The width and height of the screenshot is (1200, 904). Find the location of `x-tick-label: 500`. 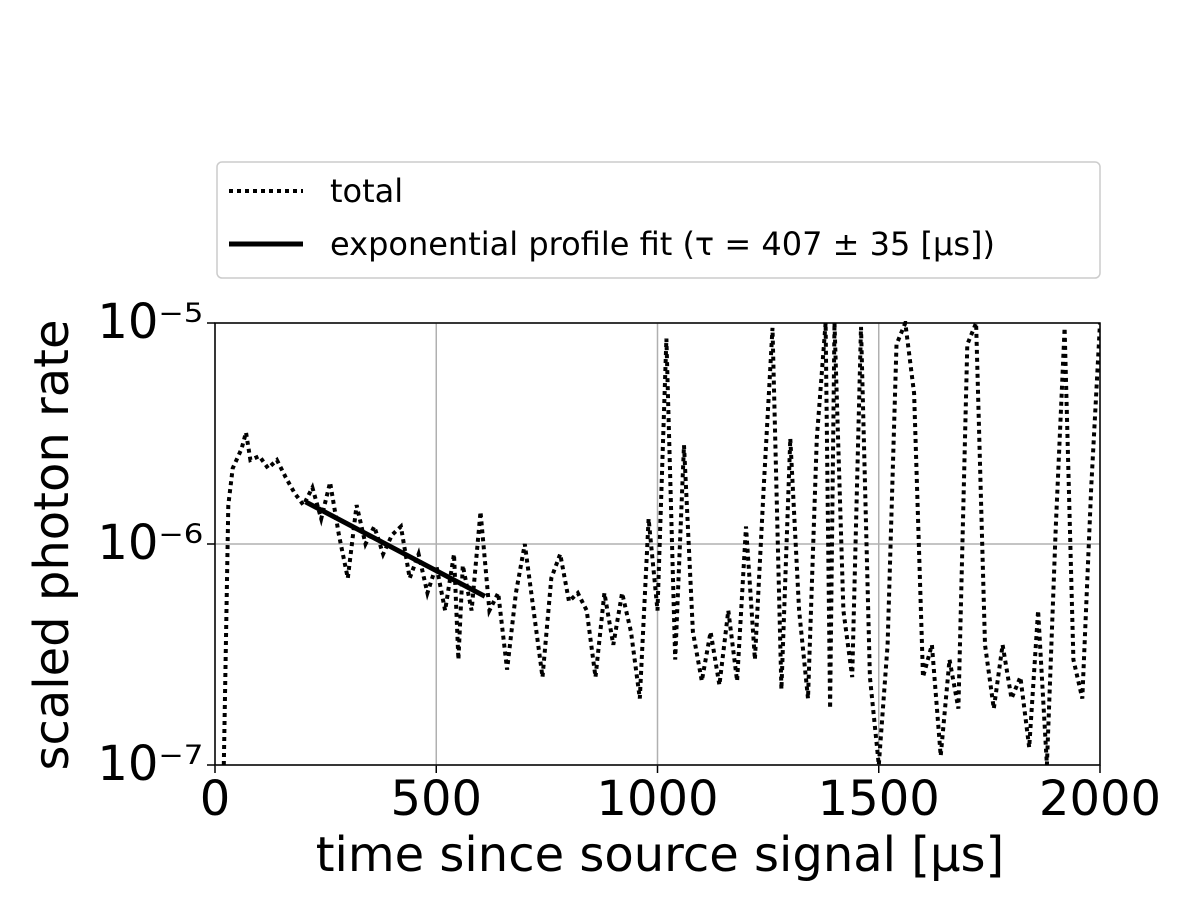

x-tick-label: 500 is located at coordinates (436, 799).